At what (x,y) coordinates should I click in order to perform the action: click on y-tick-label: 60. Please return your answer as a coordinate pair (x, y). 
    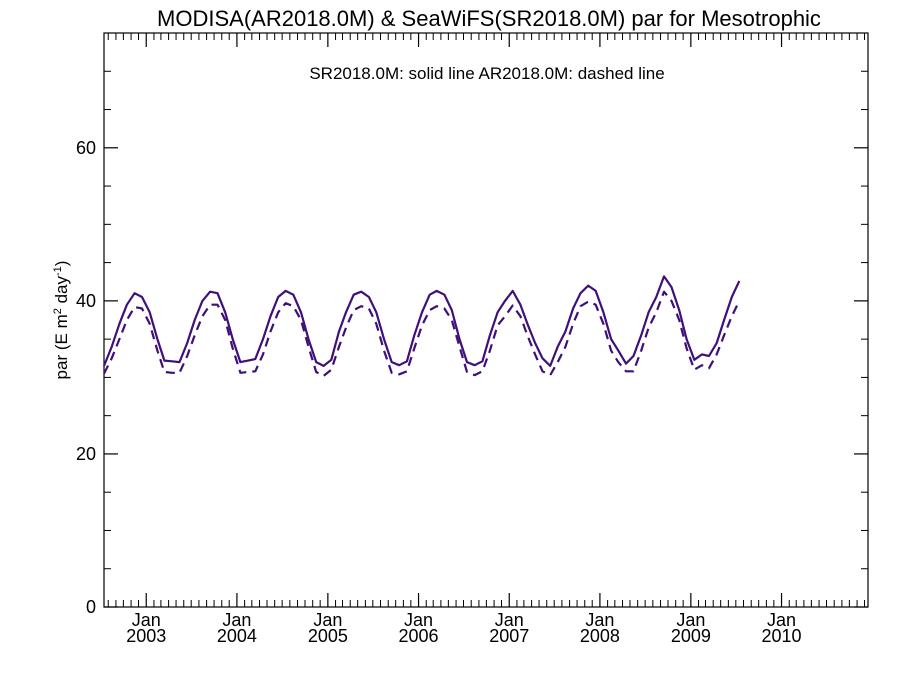
    Looking at the image, I should click on (86, 148).